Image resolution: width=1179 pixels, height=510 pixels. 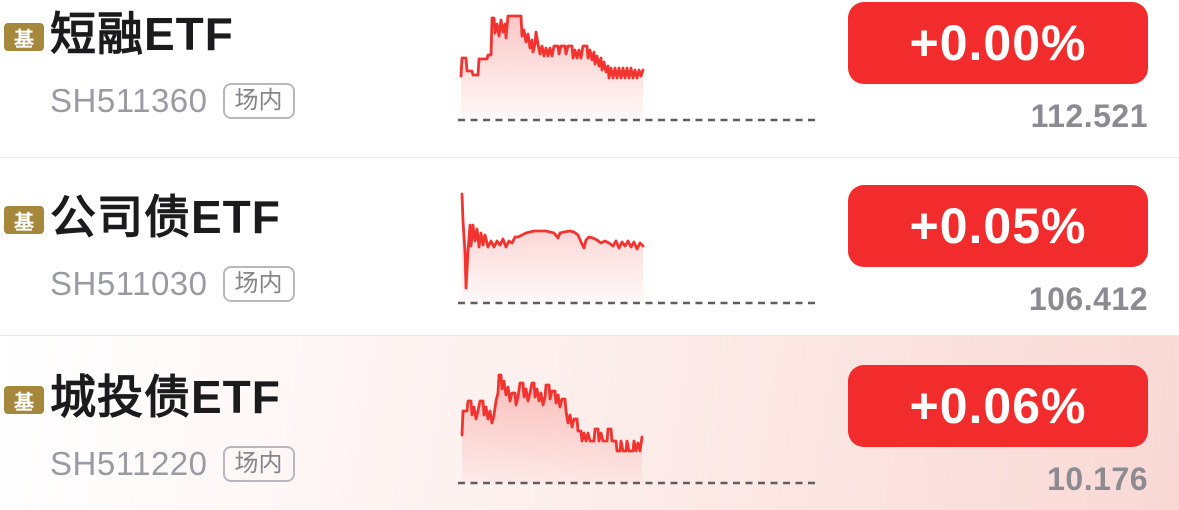 What do you see at coordinates (129, 100) in the screenshot?
I see `etf-code: SH511360` at bounding box center [129, 100].